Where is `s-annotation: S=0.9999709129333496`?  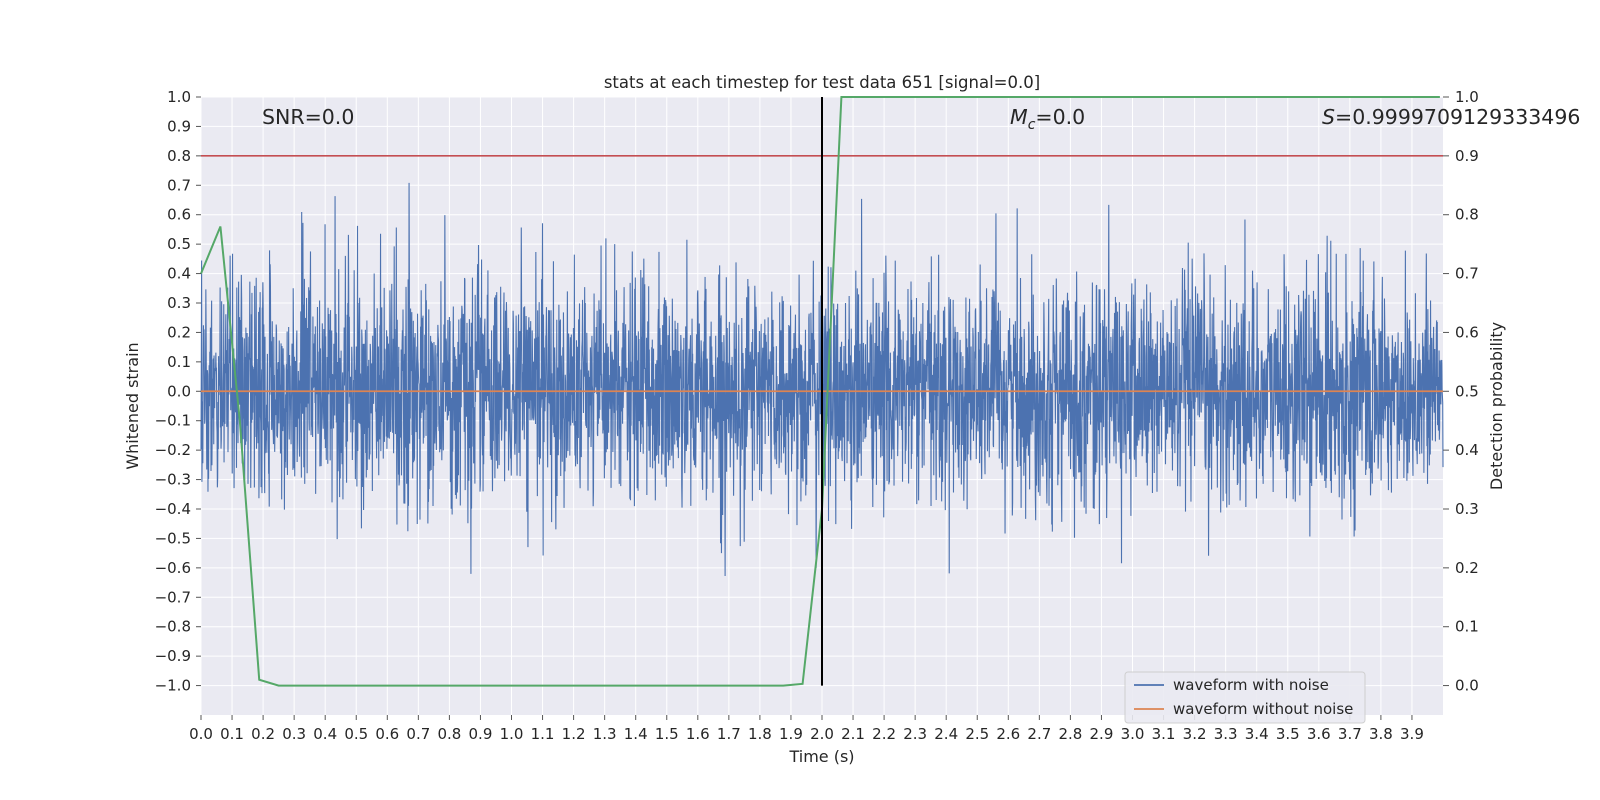
s-annotation: S=0.9999709129333496 is located at coordinates (1451, 117).